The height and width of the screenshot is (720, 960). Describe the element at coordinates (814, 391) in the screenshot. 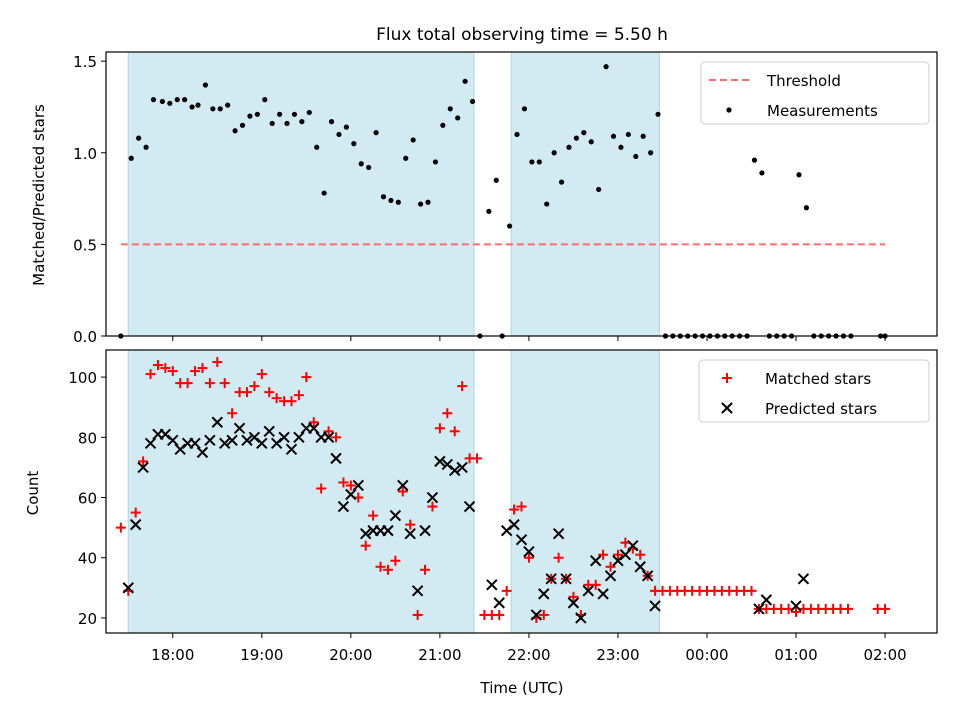

I see `legend: Matched stars Predicted stars` at that location.